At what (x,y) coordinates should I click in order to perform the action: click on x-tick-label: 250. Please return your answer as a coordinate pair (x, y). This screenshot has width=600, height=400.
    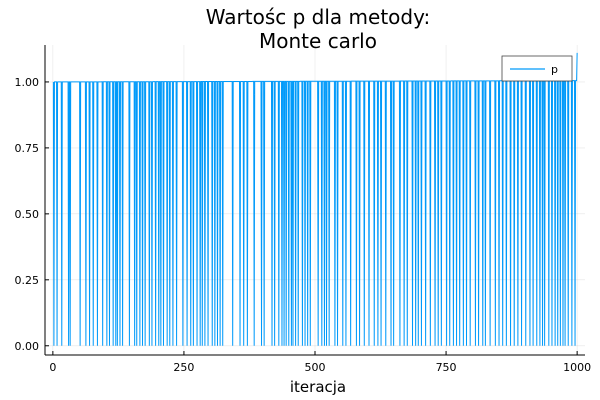
    Looking at the image, I should click on (183, 367).